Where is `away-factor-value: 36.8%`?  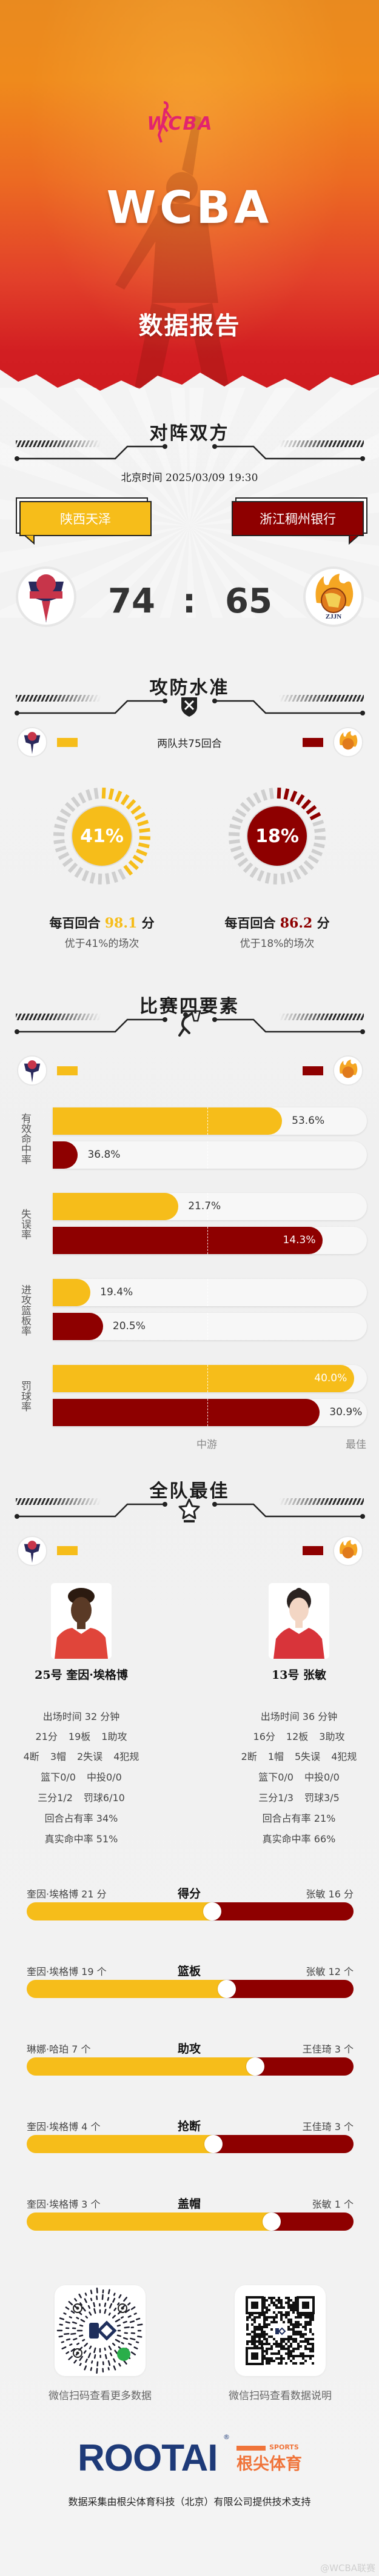
away-factor-value: 36.8% is located at coordinates (104, 1155).